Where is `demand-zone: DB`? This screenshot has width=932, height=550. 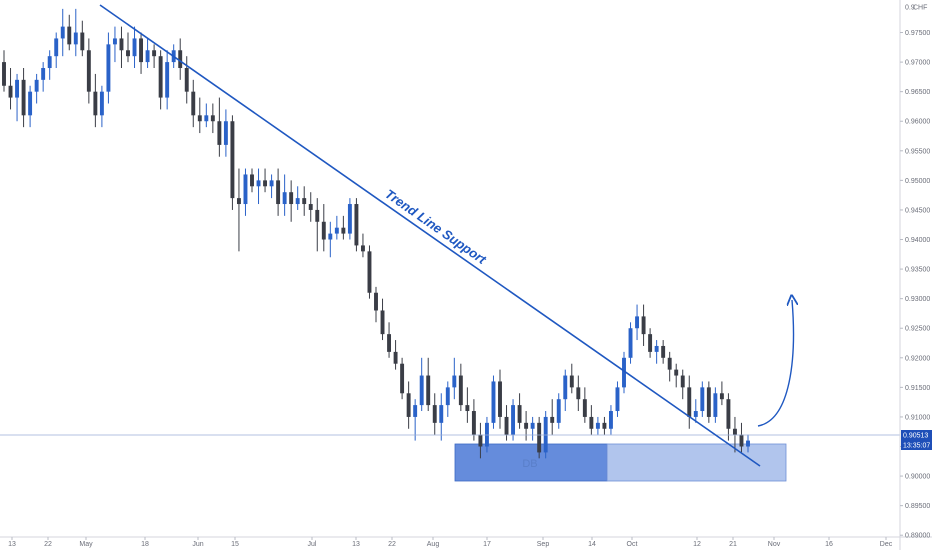
demand-zone: DB is located at coordinates (620, 462).